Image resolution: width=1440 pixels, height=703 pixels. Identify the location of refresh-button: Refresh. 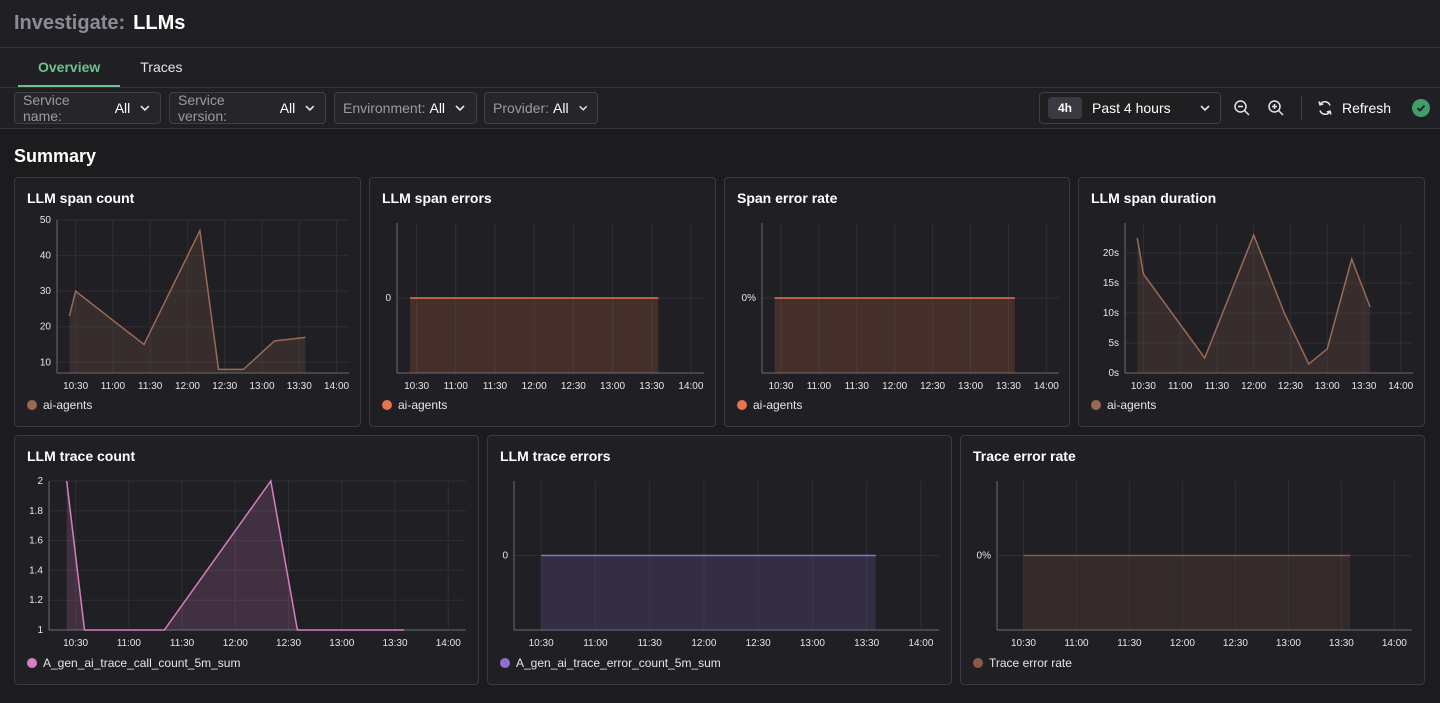
(1353, 108).